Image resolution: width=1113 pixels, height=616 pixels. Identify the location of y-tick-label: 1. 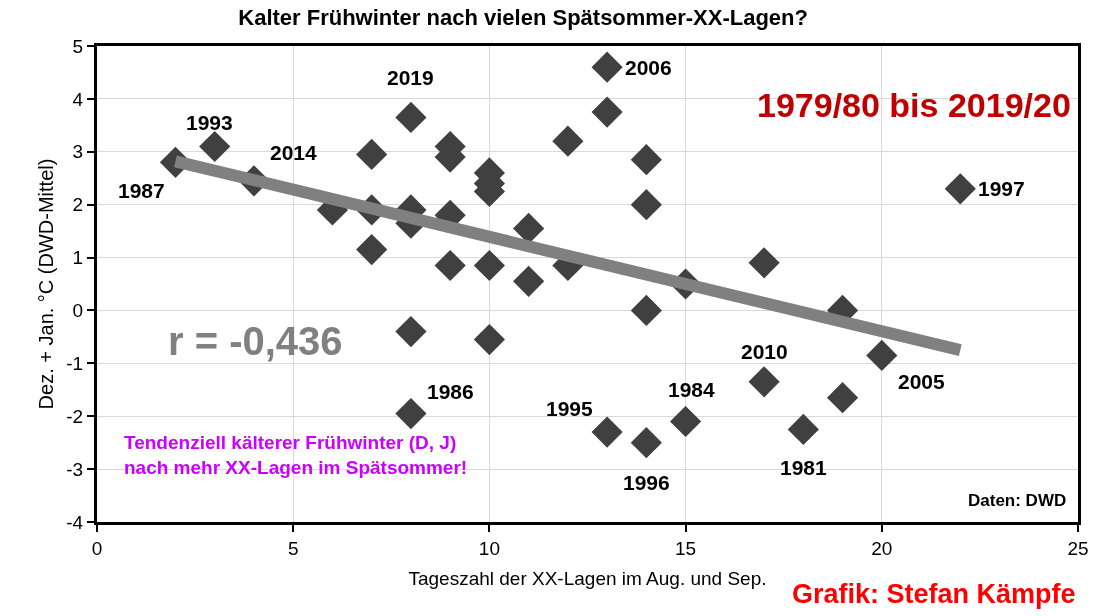
(78, 258).